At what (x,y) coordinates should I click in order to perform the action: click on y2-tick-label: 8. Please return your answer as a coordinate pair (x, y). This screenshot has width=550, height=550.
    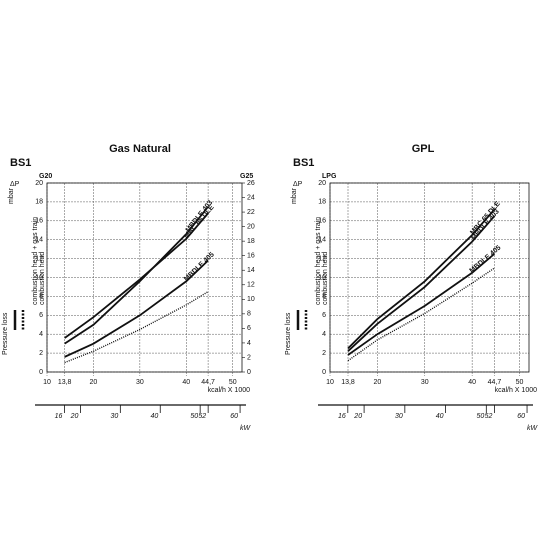
    Looking at the image, I should click on (249, 314).